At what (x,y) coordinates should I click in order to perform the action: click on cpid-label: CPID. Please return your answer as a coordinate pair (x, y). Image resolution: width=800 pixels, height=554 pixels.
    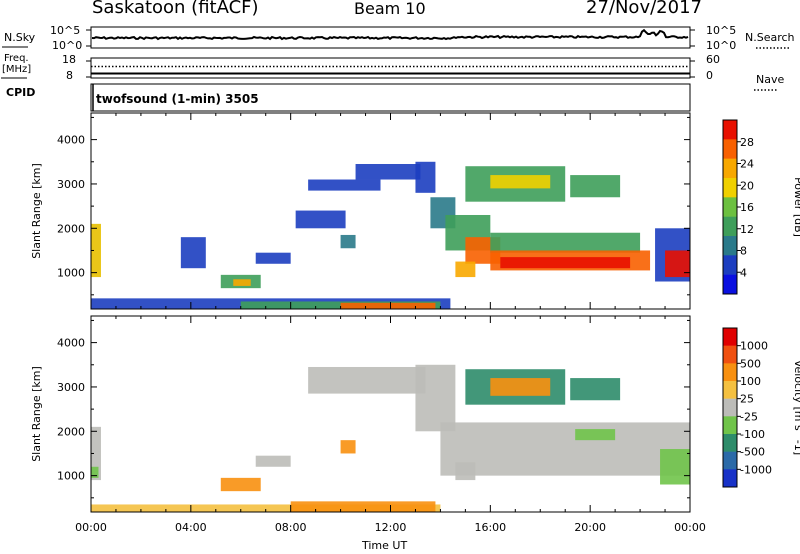
    Looking at the image, I should click on (21, 92).